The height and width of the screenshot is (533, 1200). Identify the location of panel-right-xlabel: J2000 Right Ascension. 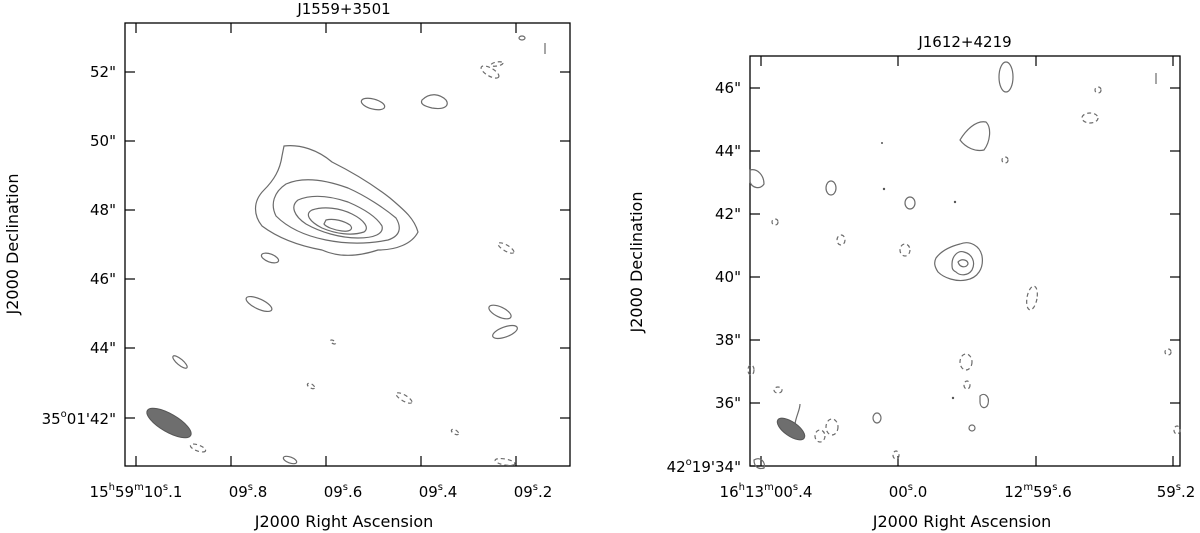
(962, 521).